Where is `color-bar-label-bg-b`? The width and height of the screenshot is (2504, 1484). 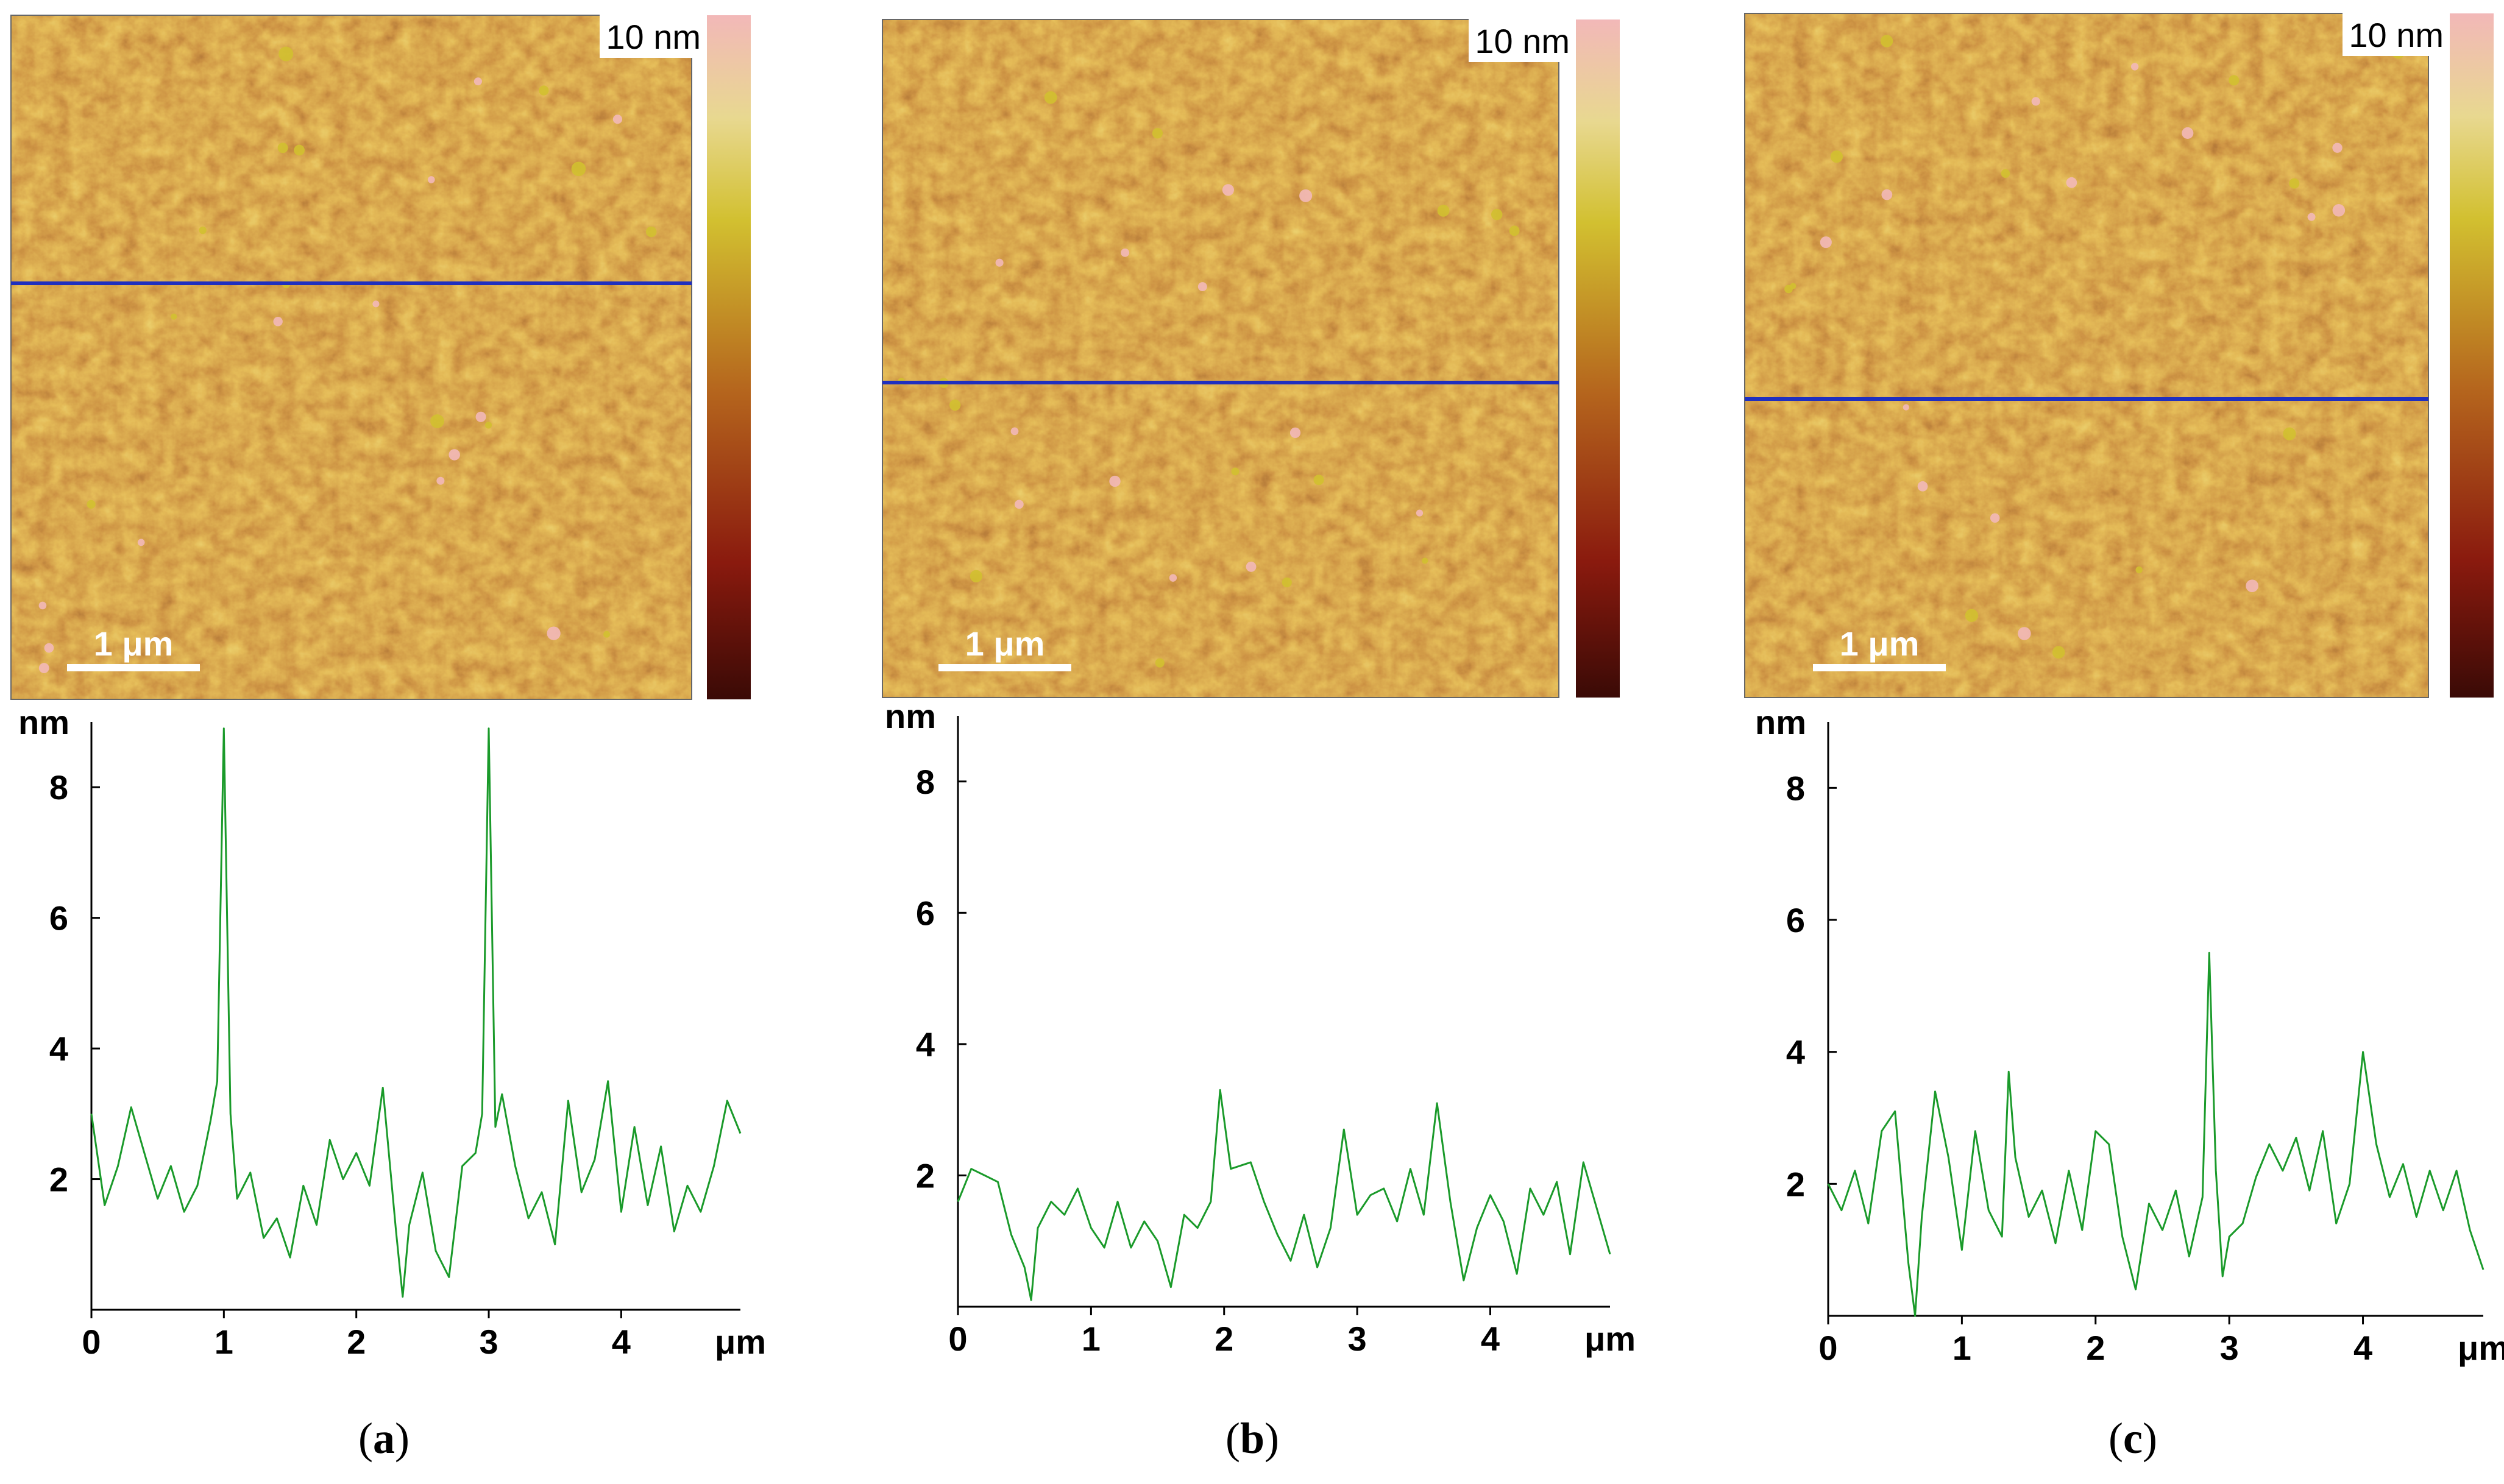
color-bar-label-bg-b is located at coordinates (1520, 40).